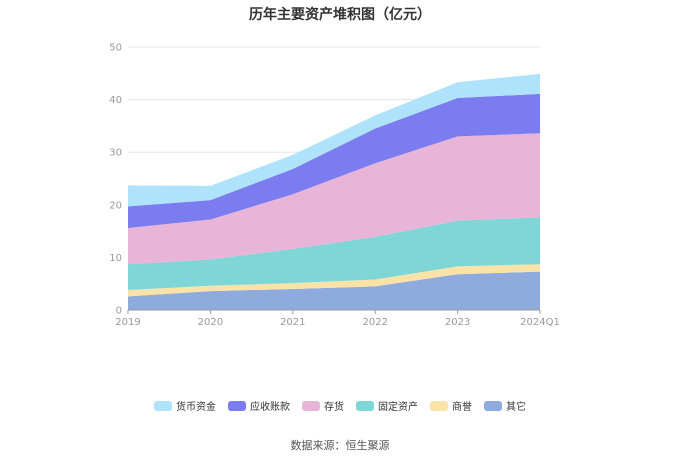 The width and height of the screenshot is (680, 460). What do you see at coordinates (340, 445) in the screenshot?
I see `data-source: 数据来源：恒生聚源` at bounding box center [340, 445].